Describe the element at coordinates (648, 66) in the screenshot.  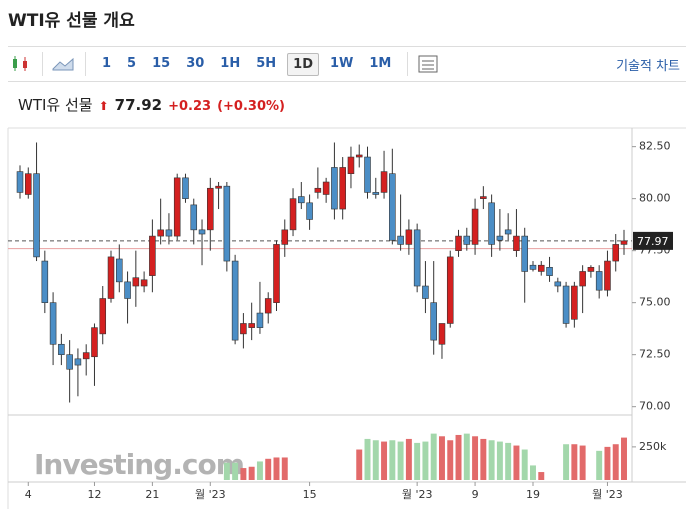
I see `technical-chart-link: 기술적 차트` at that location.